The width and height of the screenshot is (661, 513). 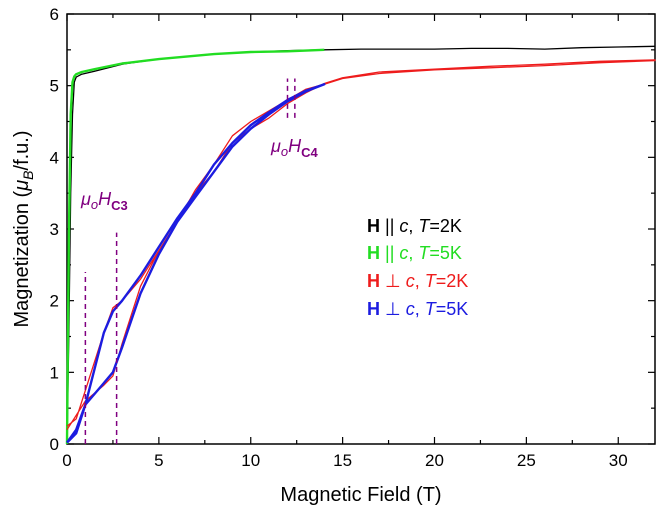 What do you see at coordinates (417, 309) in the screenshot?
I see `legend-entry-3: H ⊥ c, T=5K` at bounding box center [417, 309].